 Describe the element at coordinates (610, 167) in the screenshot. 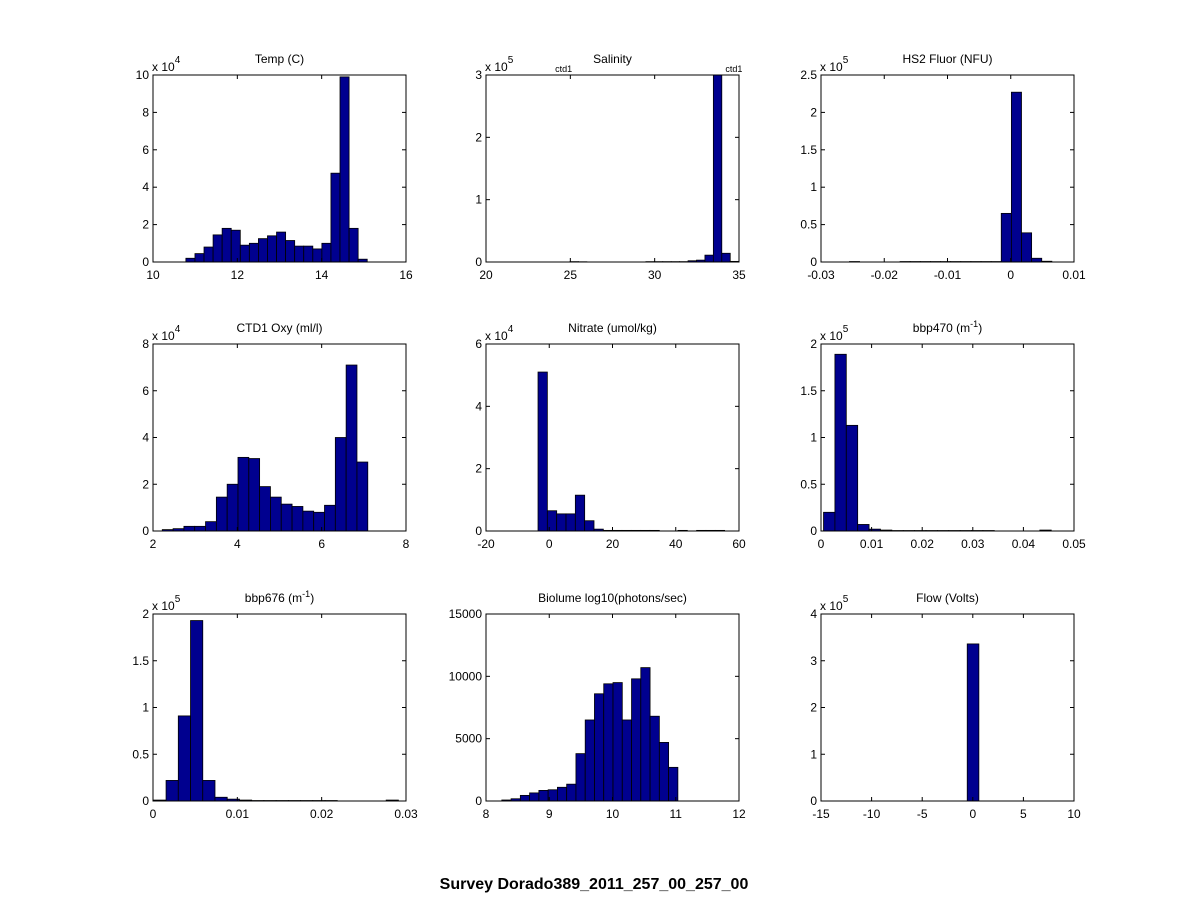

I see `histogram-panel-2: 20 25 30 35 0 1 2 3 Salinity x 105 ctd1 ctd1` at that location.